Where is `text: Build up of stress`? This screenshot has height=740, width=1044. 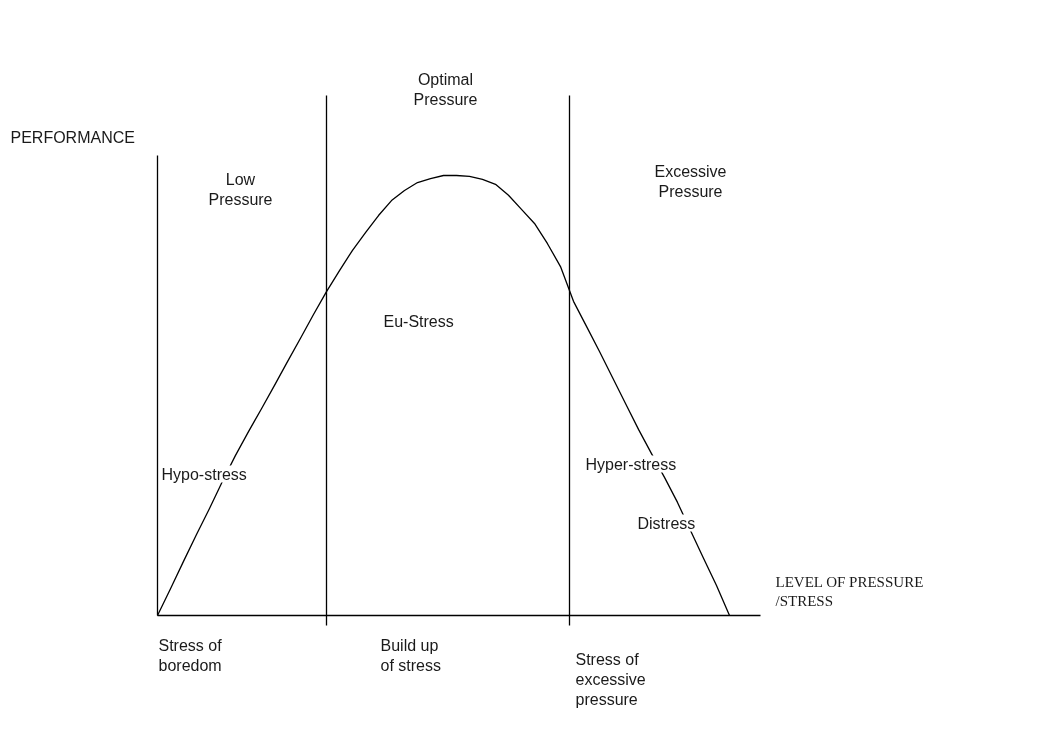
text: Build up of stress is located at coordinates (410, 655).